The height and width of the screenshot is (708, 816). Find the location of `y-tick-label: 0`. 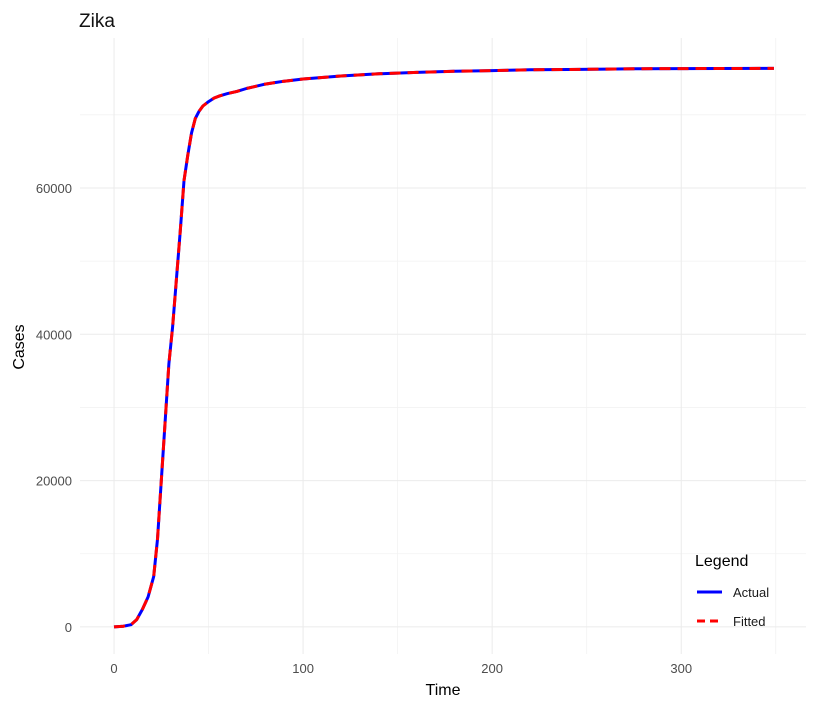

y-tick-label: 0 is located at coordinates (68, 627).